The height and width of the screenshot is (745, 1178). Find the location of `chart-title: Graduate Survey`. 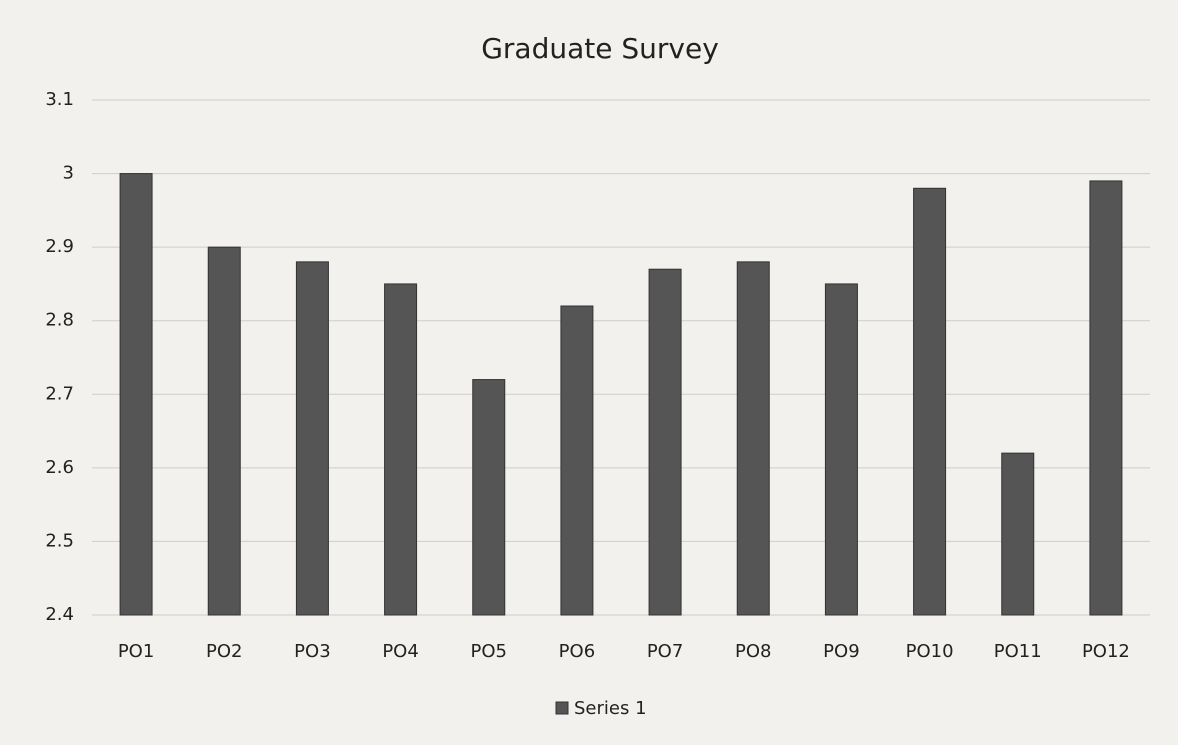

chart-title: Graduate Survey is located at coordinates (600, 48).